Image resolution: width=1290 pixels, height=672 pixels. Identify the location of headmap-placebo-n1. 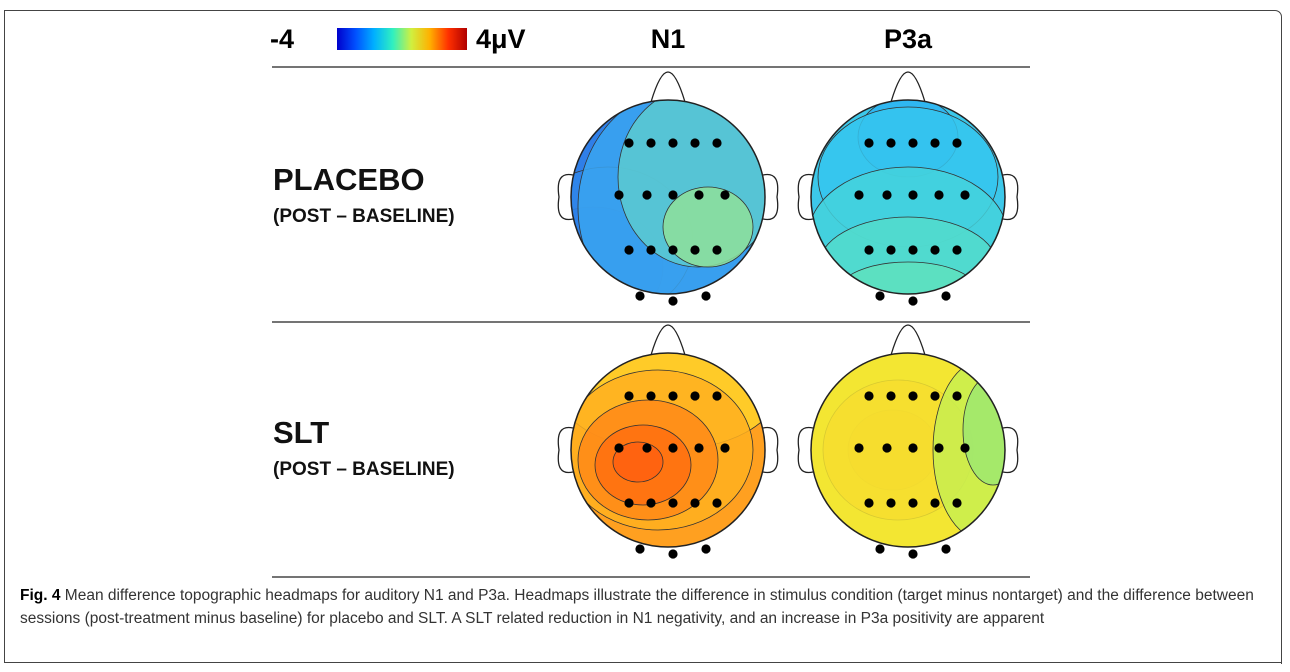
(668, 188).